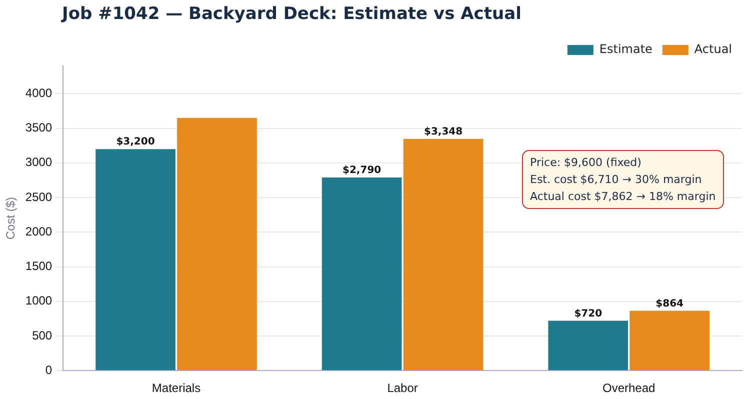  I want to click on y-tick-label: 2000, so click(38, 231).